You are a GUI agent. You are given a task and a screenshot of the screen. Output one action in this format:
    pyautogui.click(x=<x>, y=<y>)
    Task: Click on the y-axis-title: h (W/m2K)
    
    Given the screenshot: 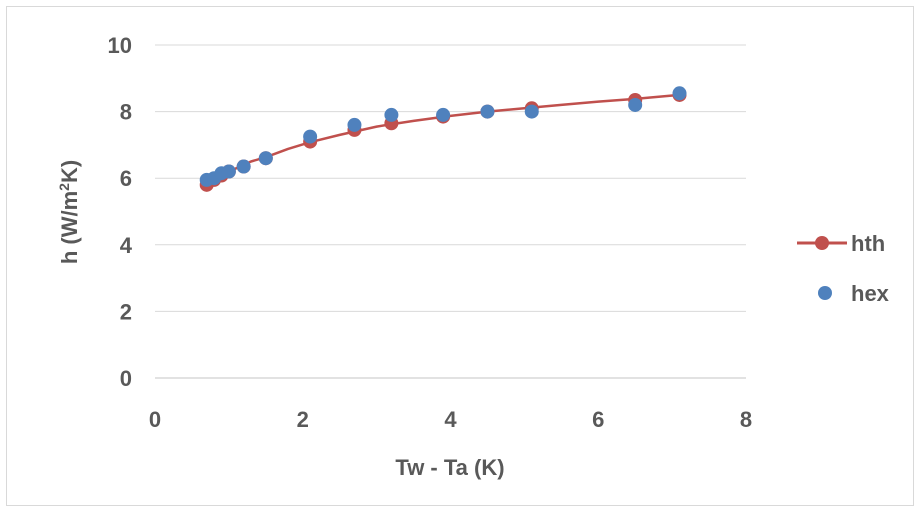 What is the action you would take?
    pyautogui.click(x=69, y=212)
    